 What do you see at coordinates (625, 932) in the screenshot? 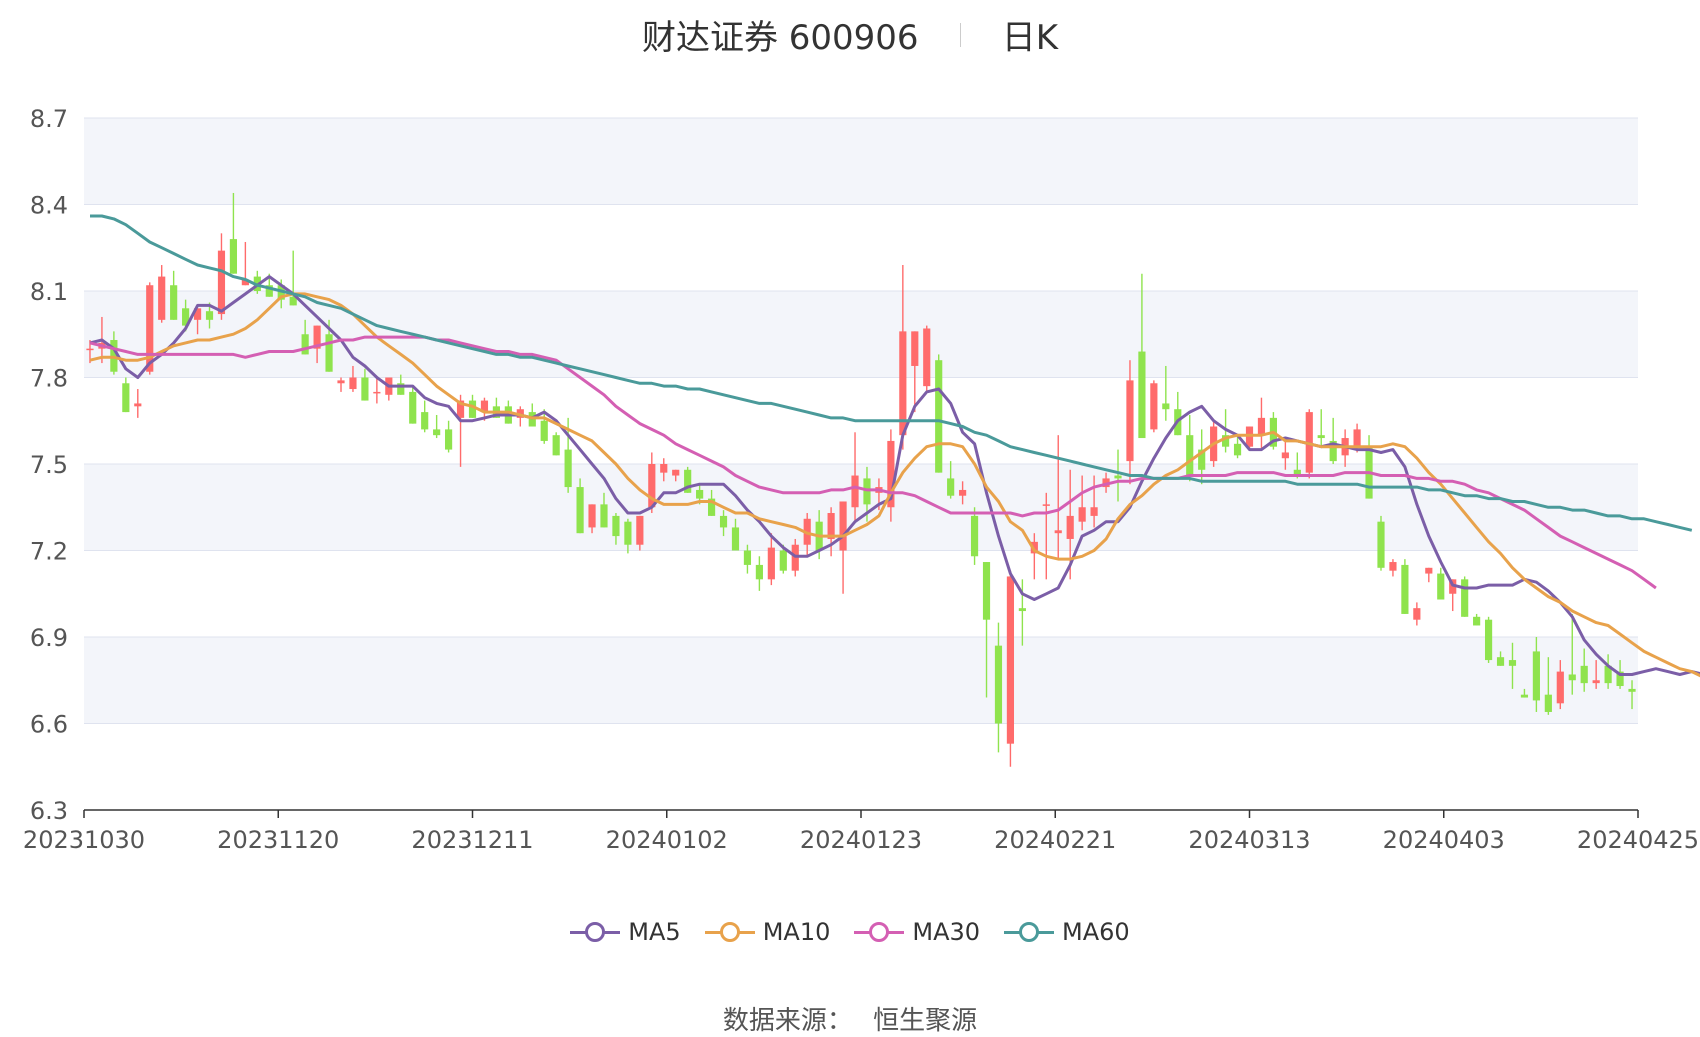
I see `legend-item-ma5: MA5` at bounding box center [625, 932].